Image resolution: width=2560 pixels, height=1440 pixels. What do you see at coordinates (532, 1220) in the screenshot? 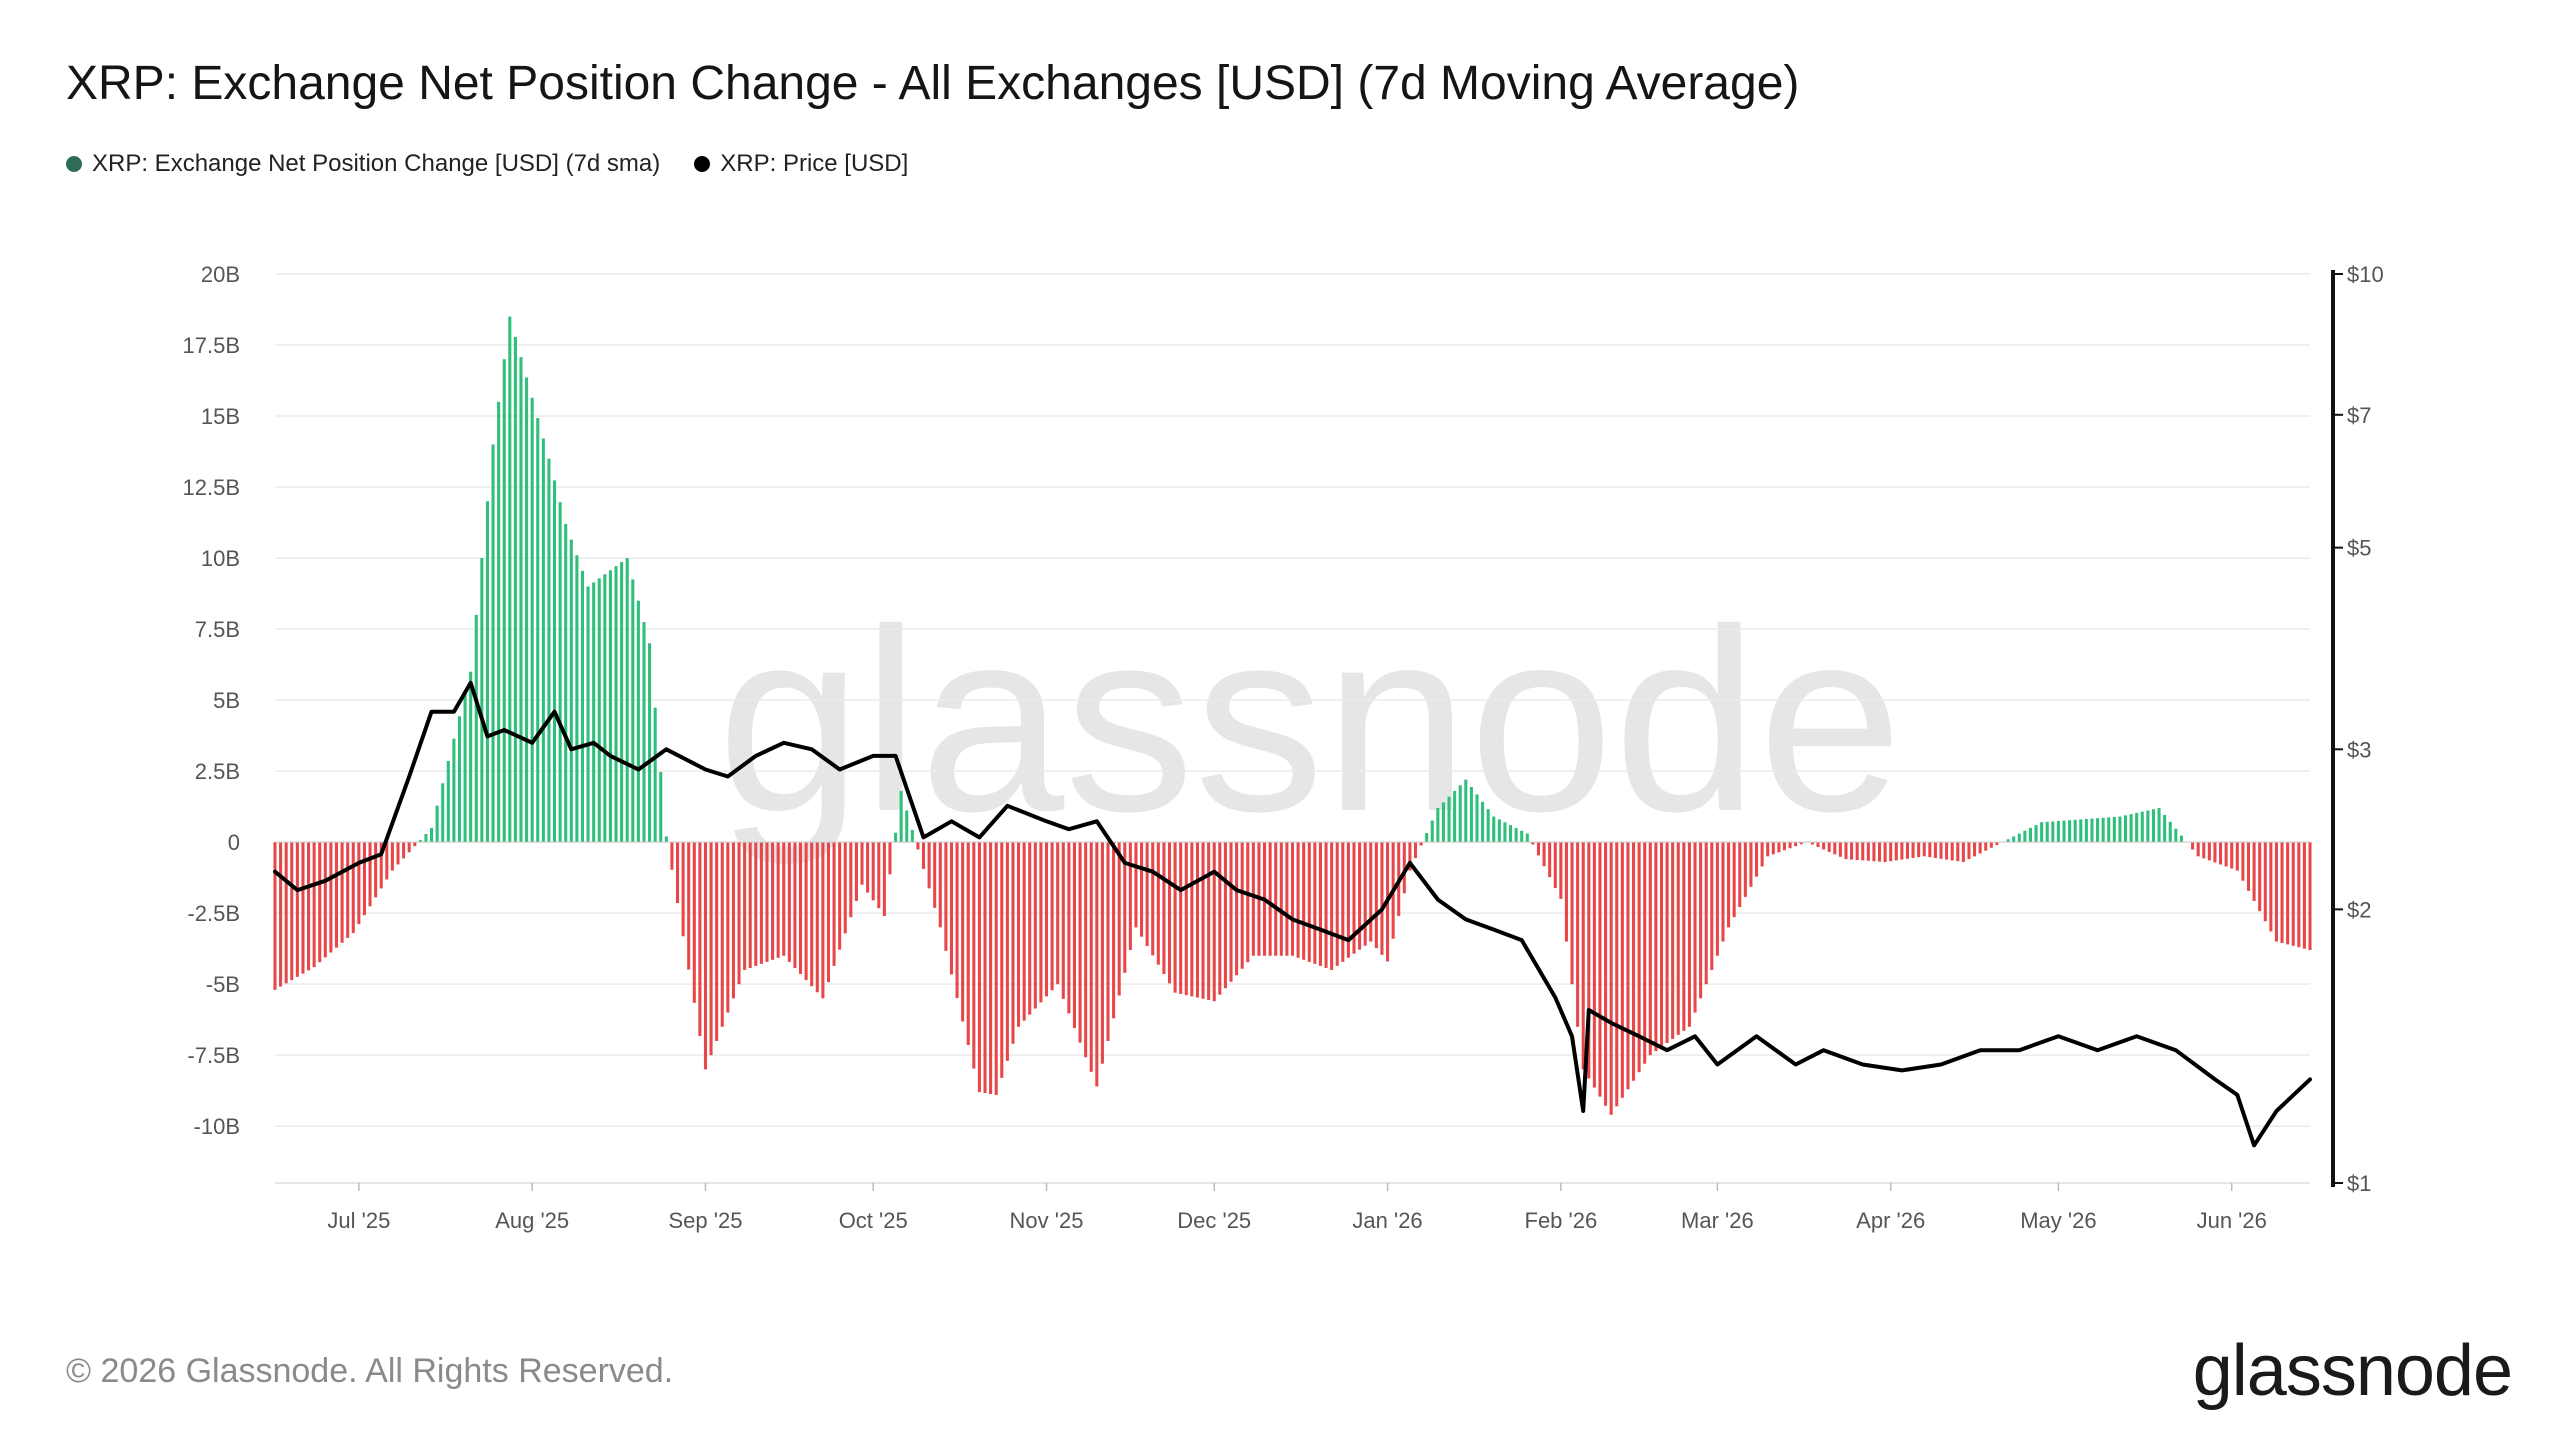
I see `x-tick-label: Aug '25` at bounding box center [532, 1220].